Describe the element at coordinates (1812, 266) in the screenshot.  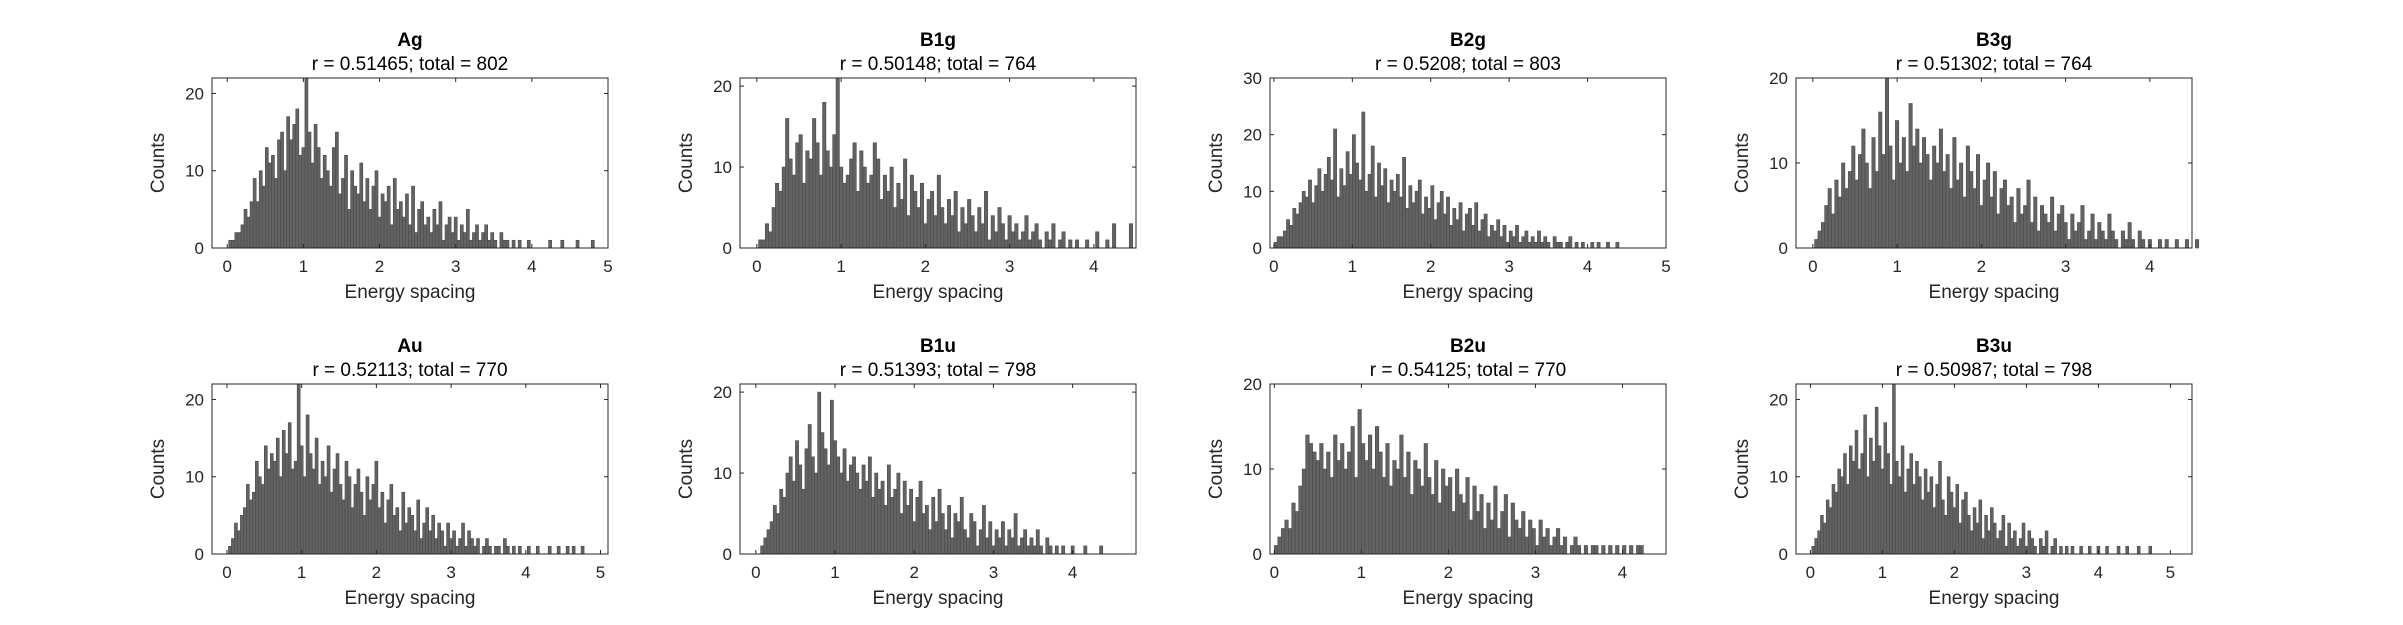
I see `x-tick-label: 0` at that location.